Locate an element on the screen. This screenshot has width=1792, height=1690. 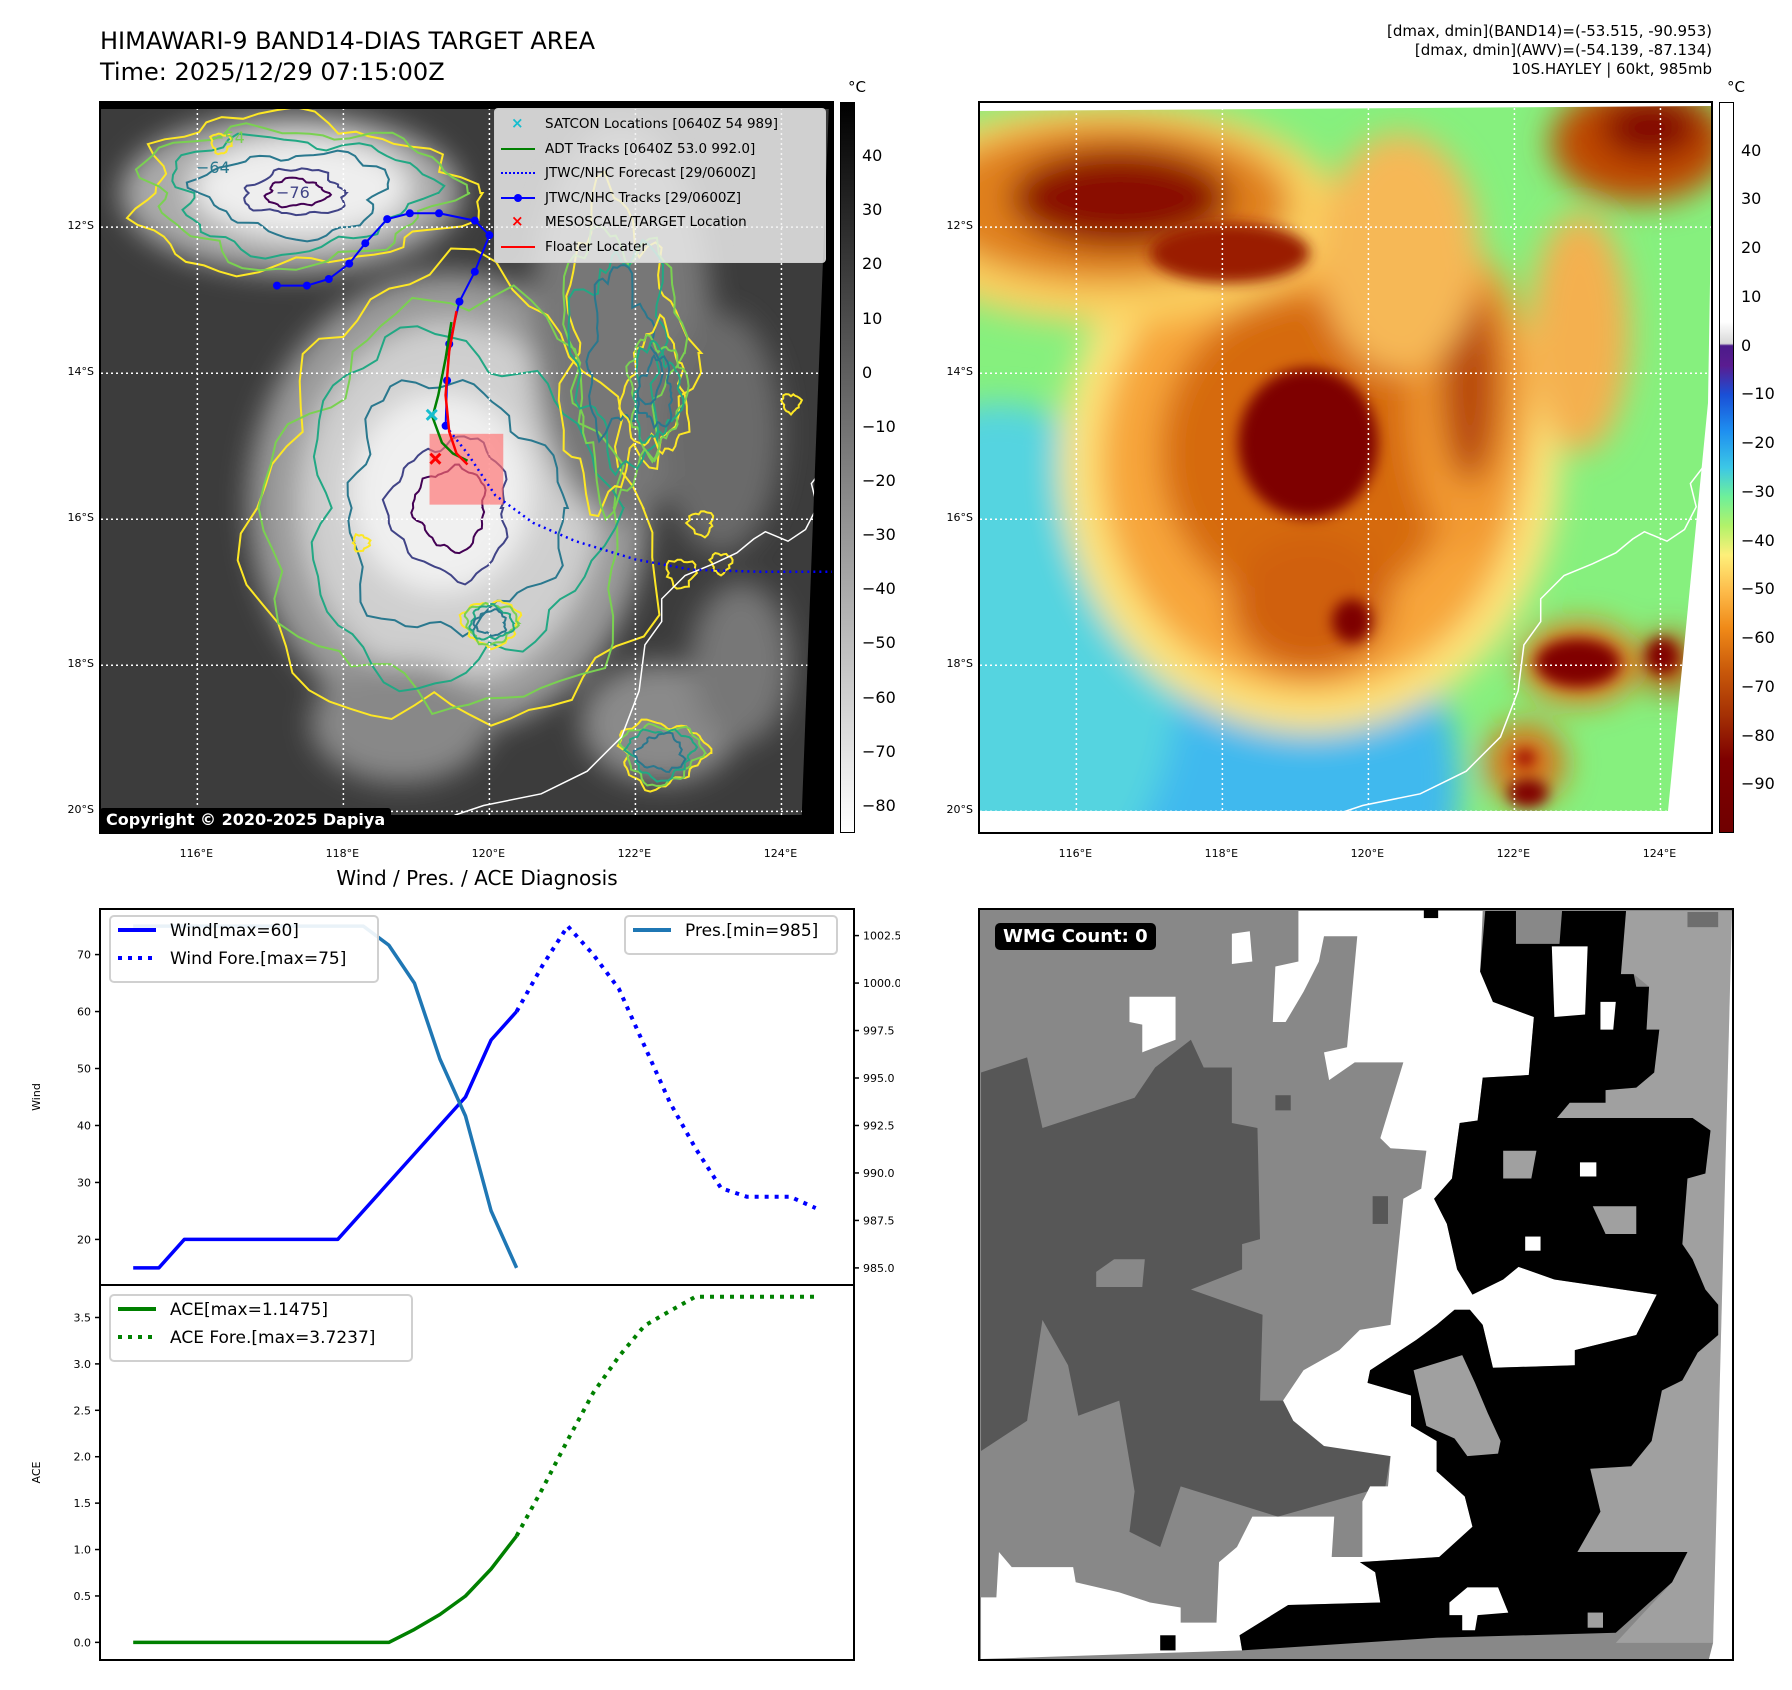
colorbar-tick-label: −90 is located at coordinates (1758, 784).